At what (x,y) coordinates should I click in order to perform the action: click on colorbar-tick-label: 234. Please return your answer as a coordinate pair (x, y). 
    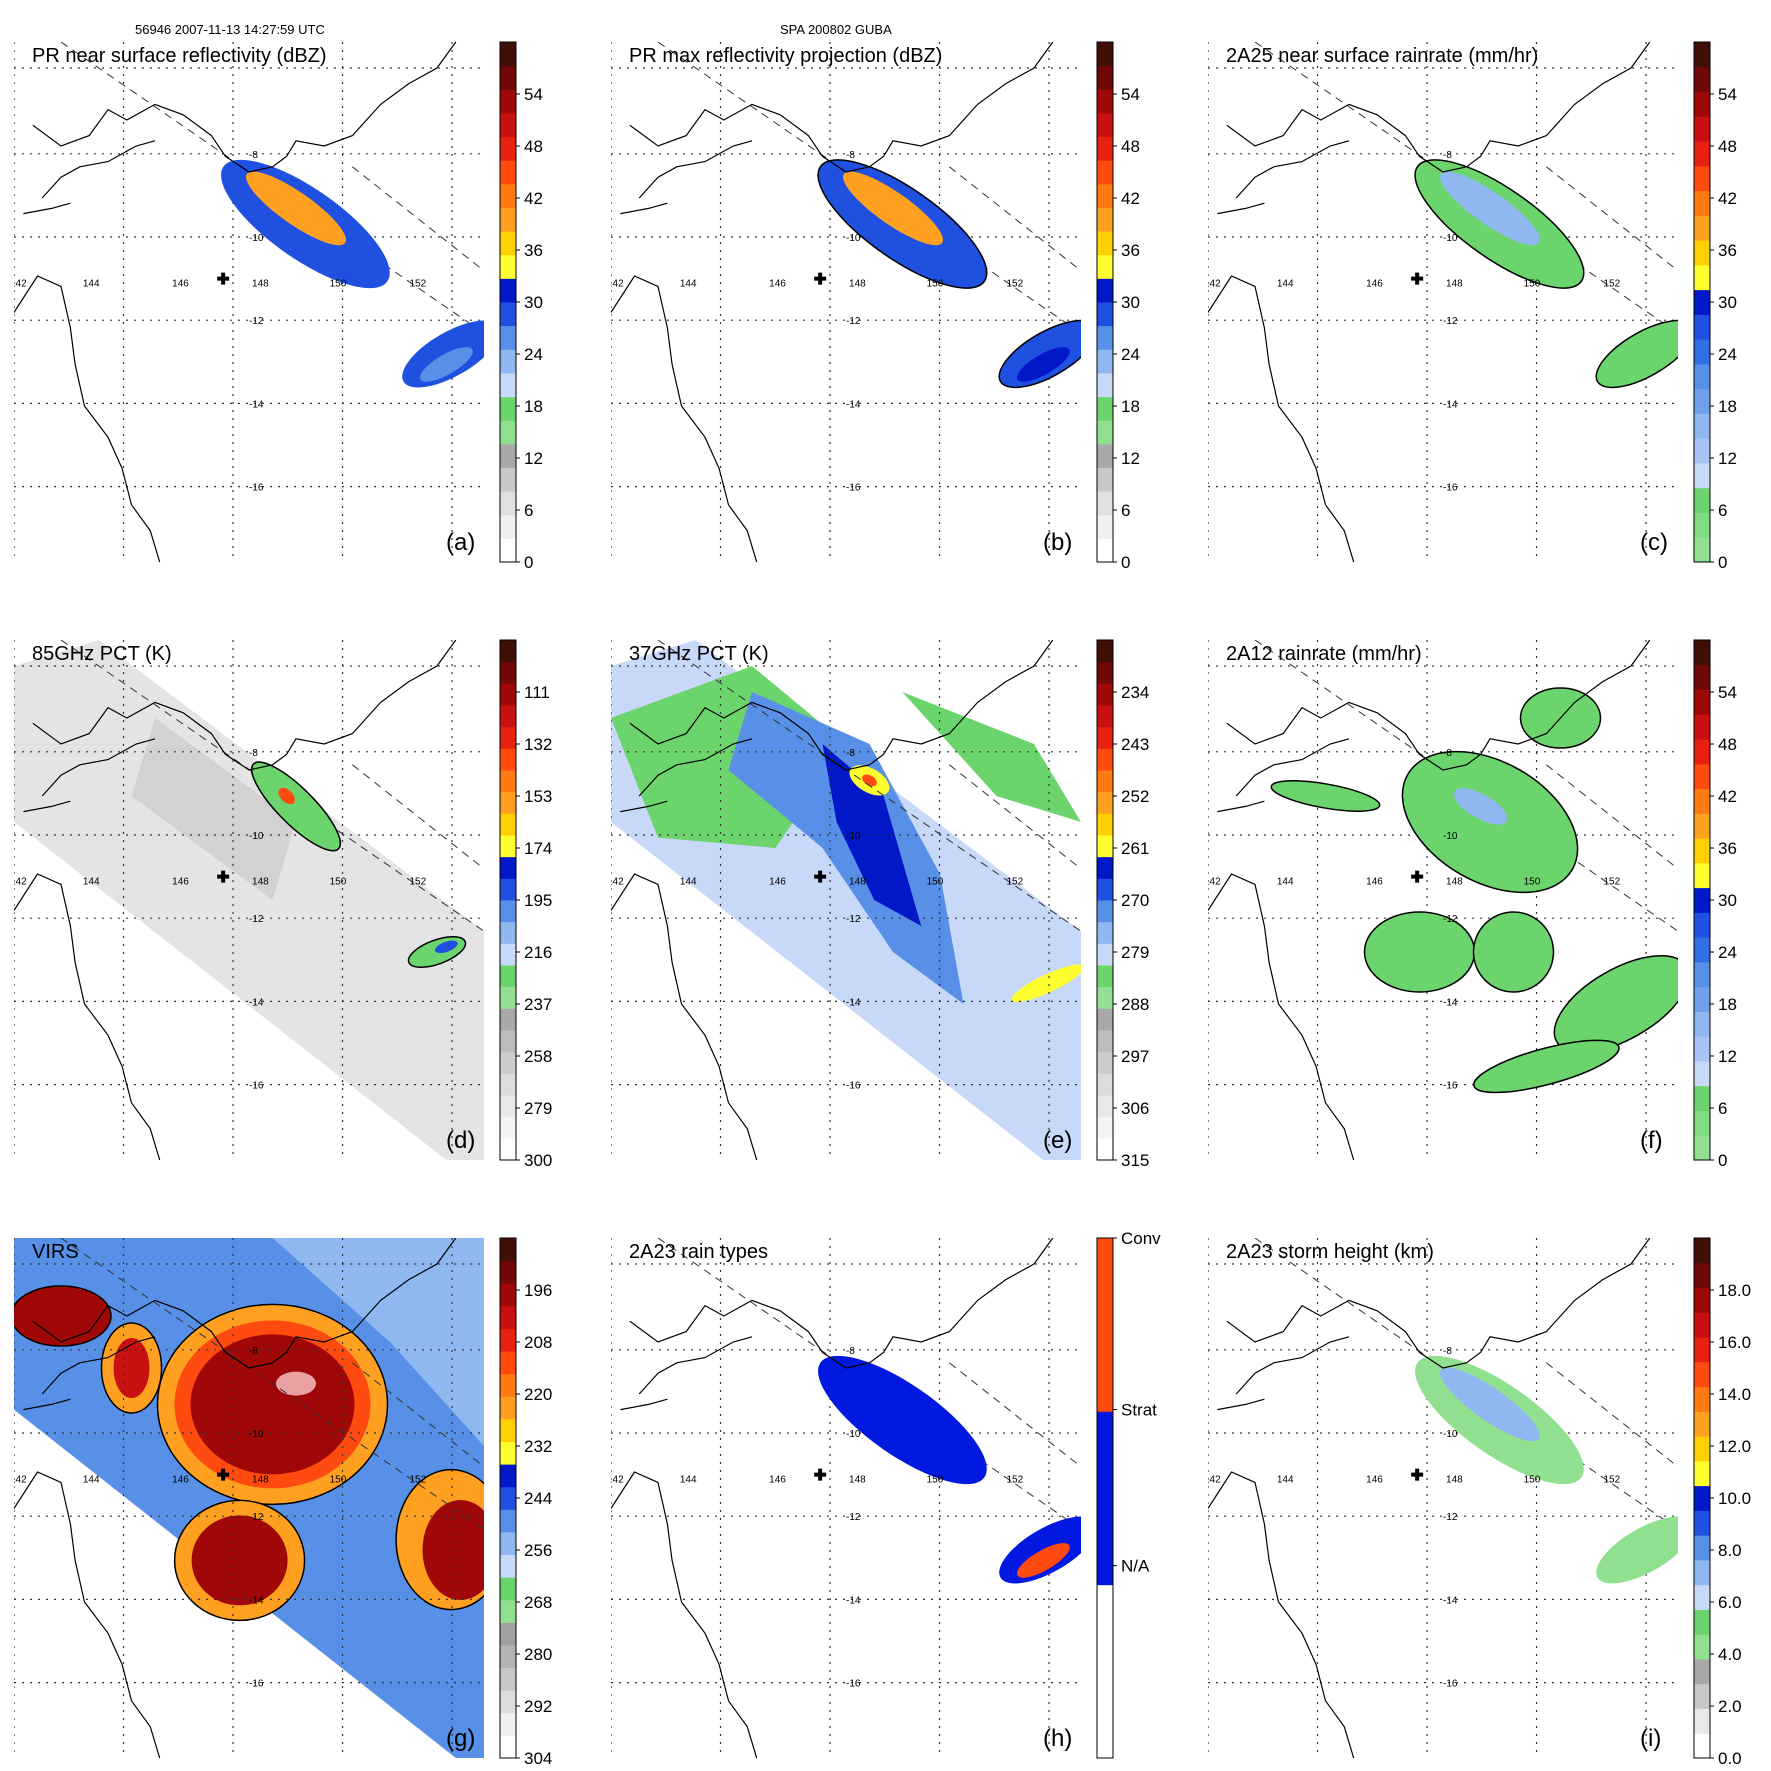
    Looking at the image, I should click on (1135, 692).